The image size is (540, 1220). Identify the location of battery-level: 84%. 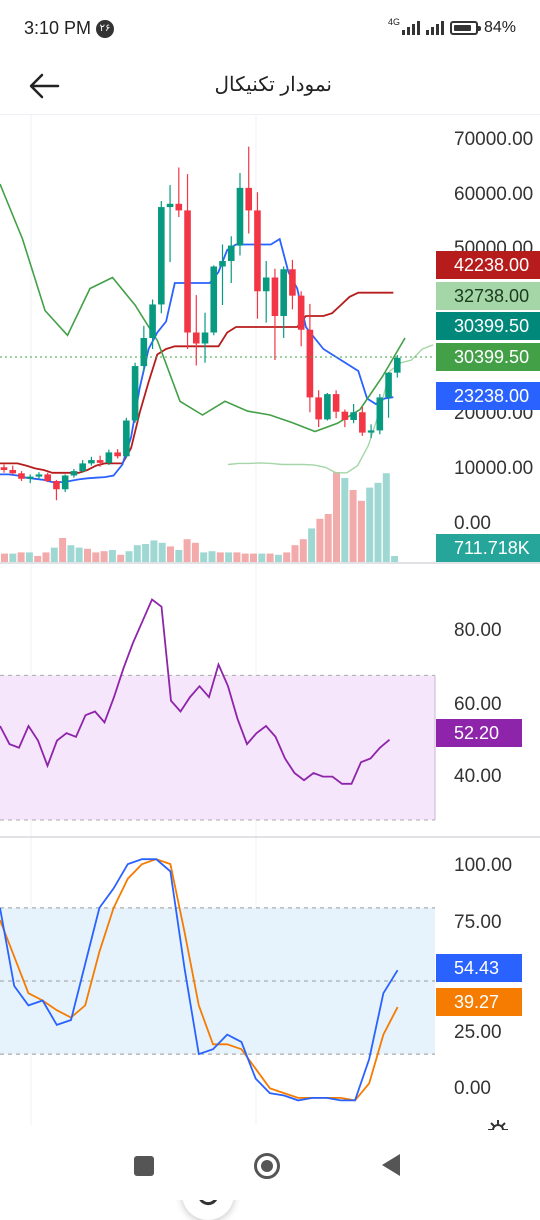
(499, 27).